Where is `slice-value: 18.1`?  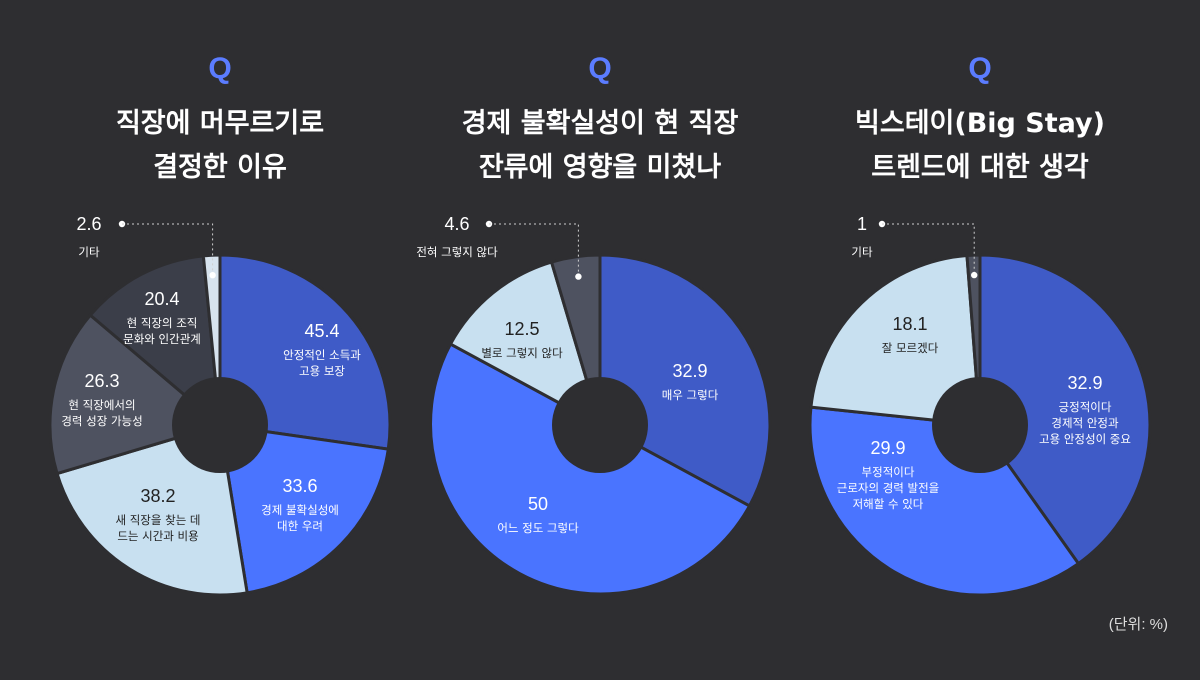
slice-value: 18.1 is located at coordinates (909, 324).